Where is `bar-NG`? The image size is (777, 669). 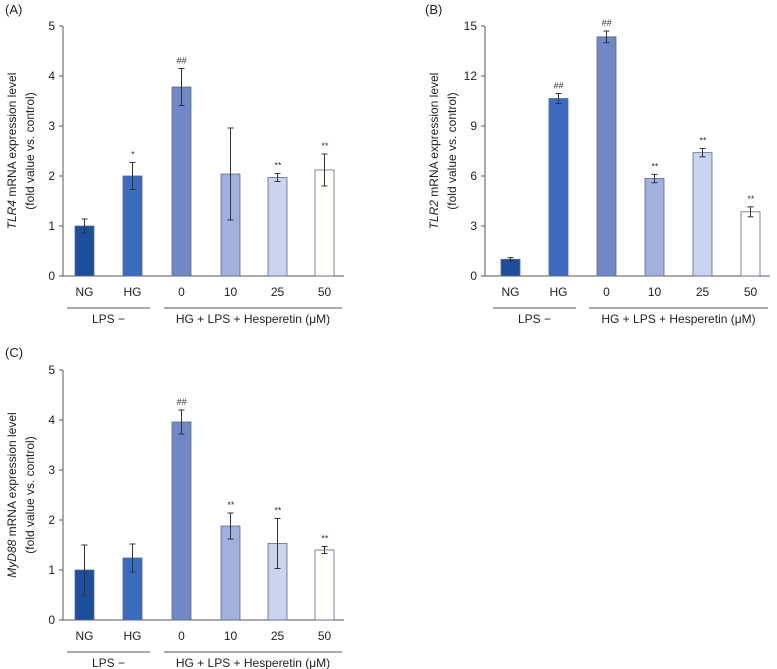 bar-NG is located at coordinates (510, 267).